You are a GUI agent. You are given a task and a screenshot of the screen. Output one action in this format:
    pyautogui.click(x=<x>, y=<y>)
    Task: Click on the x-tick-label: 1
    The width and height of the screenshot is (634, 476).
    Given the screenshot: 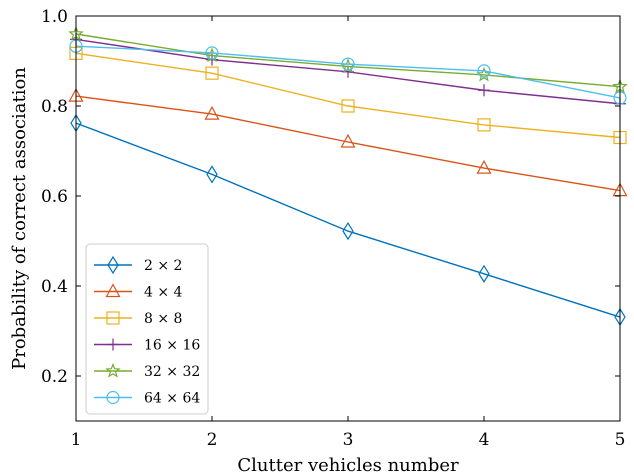 What is the action you would take?
    pyautogui.click(x=76, y=440)
    